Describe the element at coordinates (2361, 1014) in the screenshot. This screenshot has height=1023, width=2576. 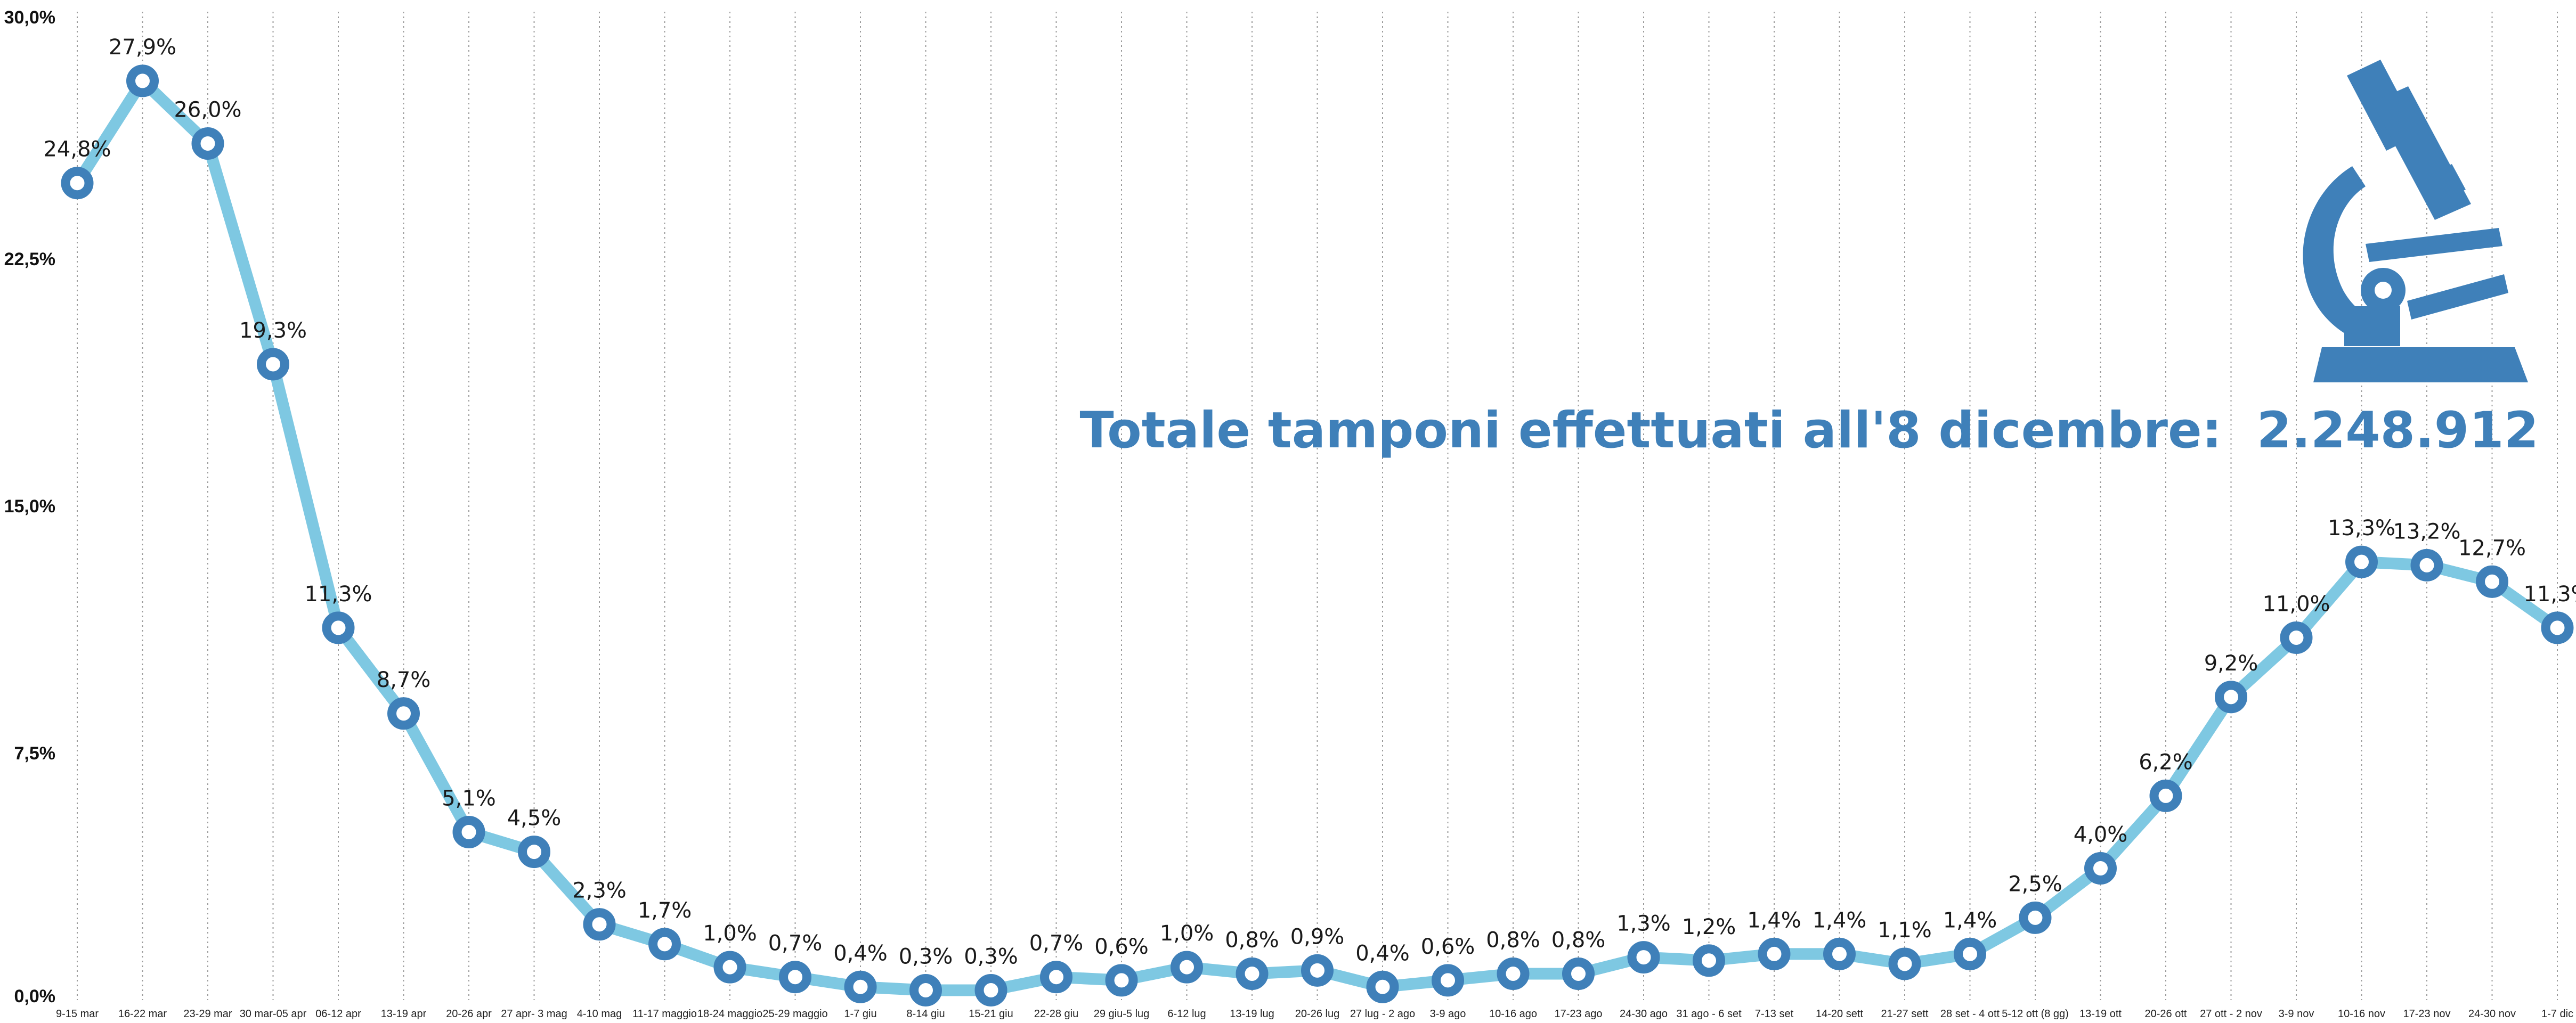
I see `x-tick-label: 10-16 nov` at that location.